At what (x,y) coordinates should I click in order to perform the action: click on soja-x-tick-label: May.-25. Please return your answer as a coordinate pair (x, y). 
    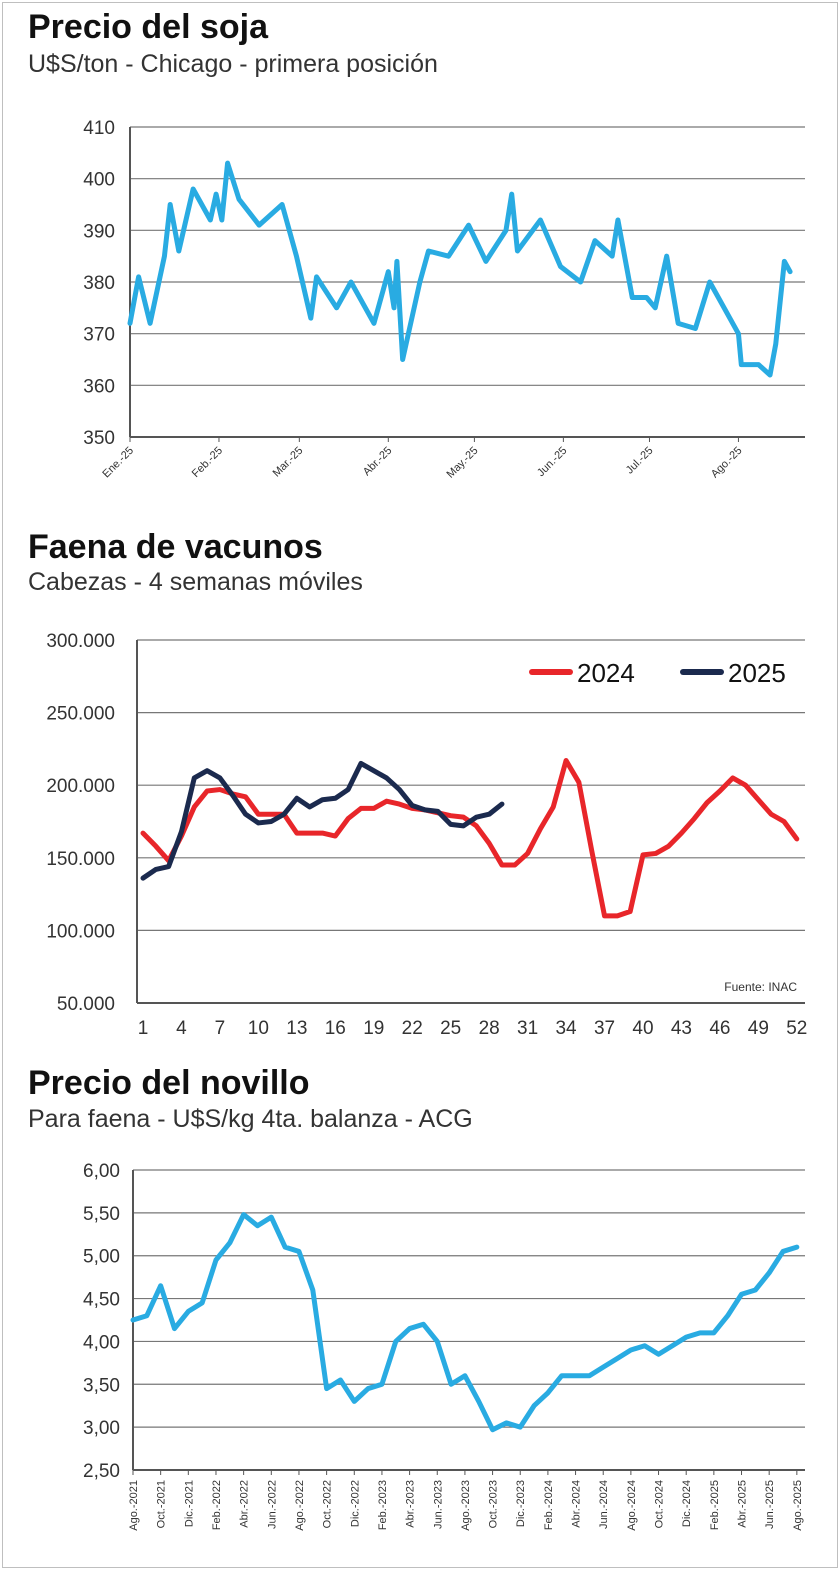
    Looking at the image, I should click on (463, 463).